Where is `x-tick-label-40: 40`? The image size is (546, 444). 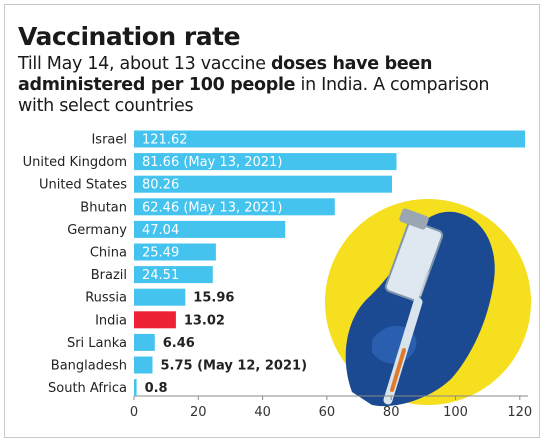 x-tick-label-40: 40 is located at coordinates (262, 412).